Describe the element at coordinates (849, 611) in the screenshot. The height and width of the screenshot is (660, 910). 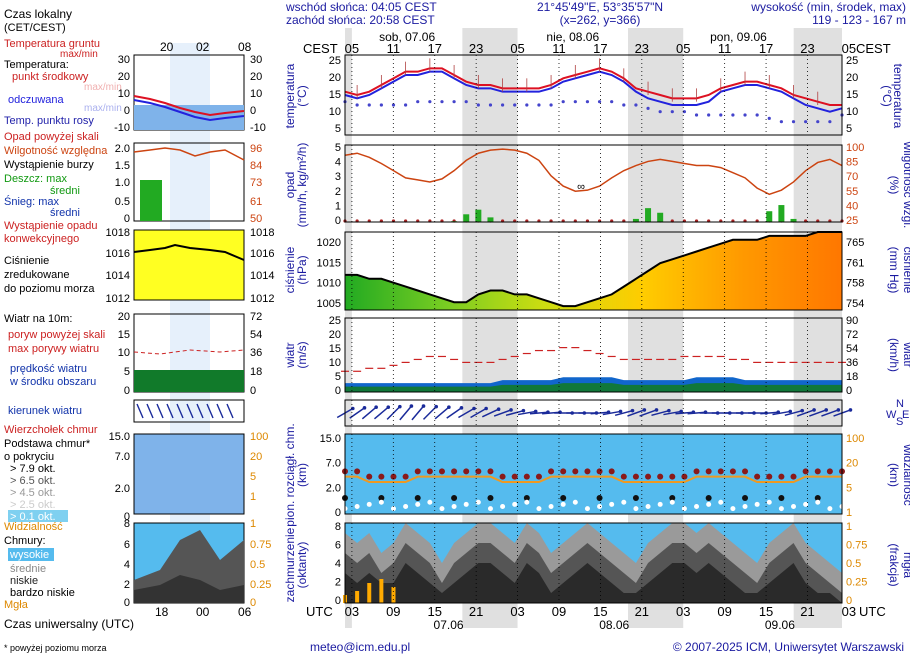
I see `hour-utc-label: 03` at that location.